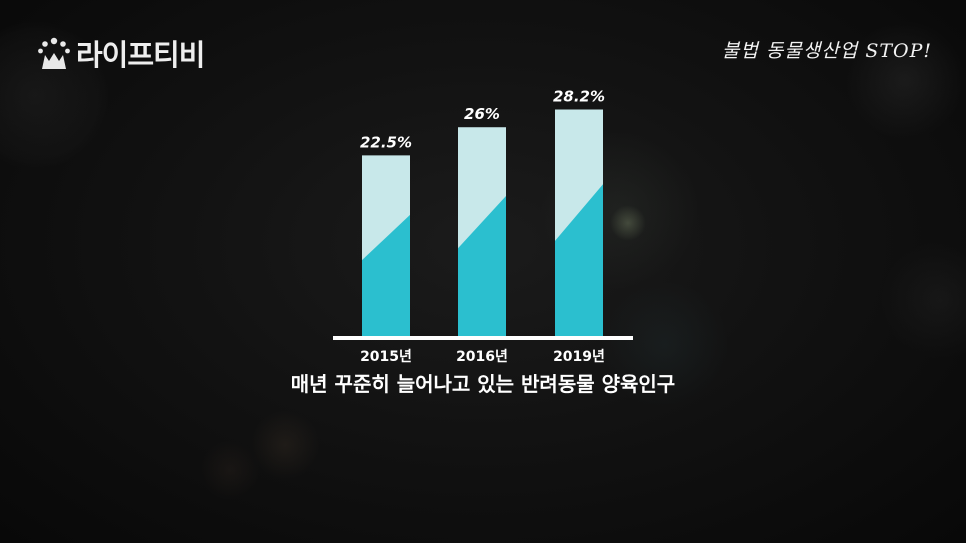  I want to click on chart-title: 매년 꾸준히 늘어나고 있는 반려동물 양육인구, so click(483, 384).